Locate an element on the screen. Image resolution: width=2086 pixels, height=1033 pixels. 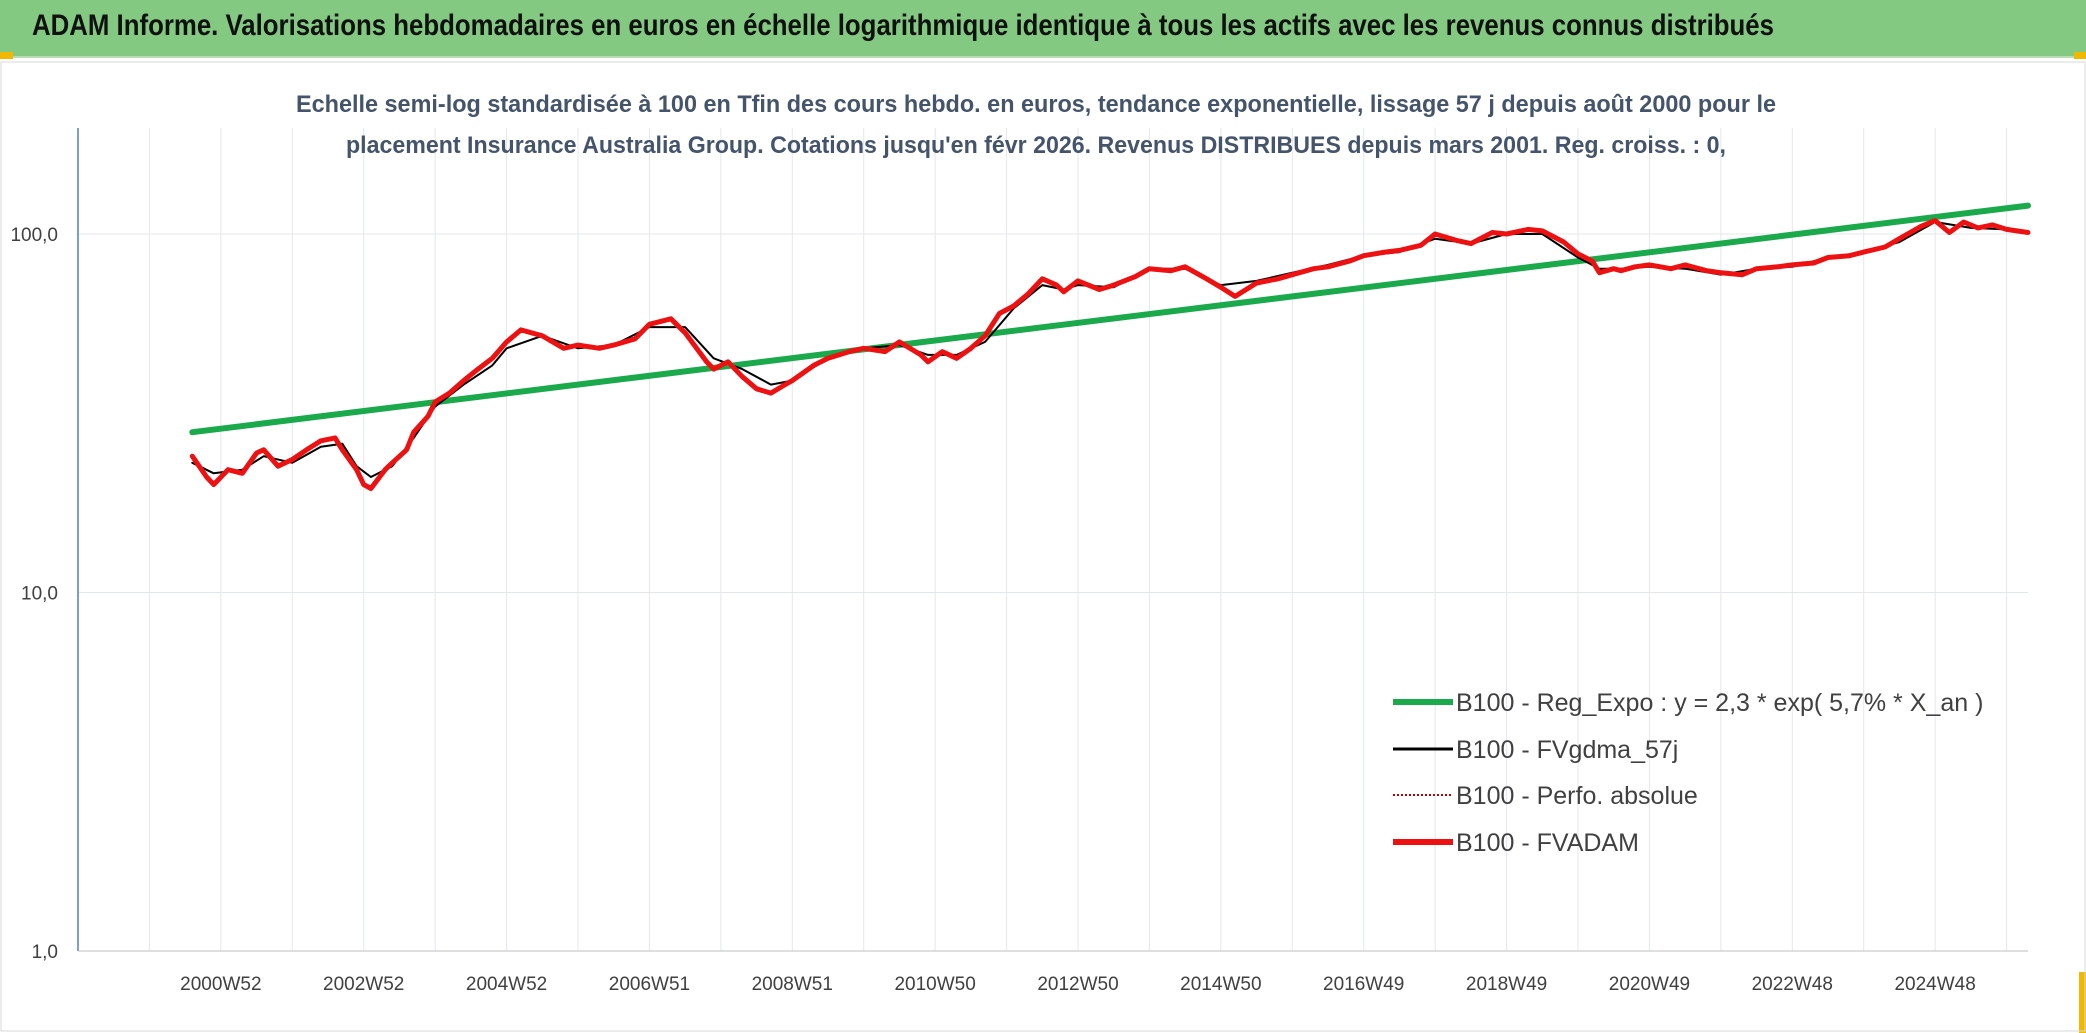
x-tick-label: 2010W50 is located at coordinates (934, 984).